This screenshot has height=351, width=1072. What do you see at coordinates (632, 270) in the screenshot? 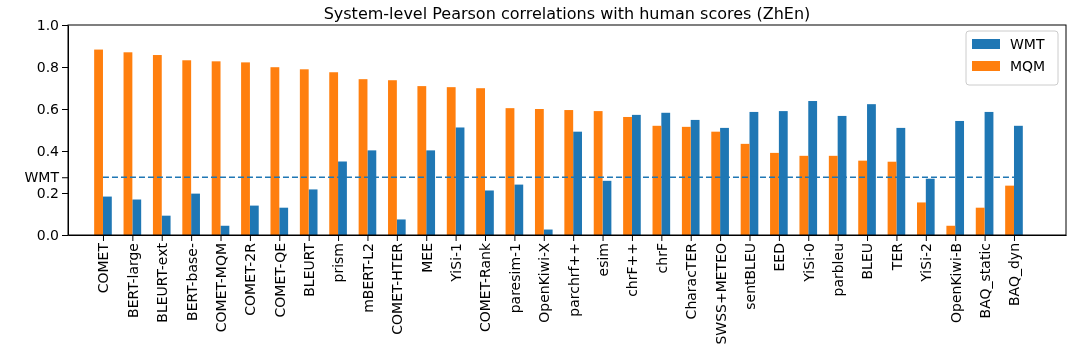
I see `x-tick-label: chrF++` at bounding box center [632, 270].